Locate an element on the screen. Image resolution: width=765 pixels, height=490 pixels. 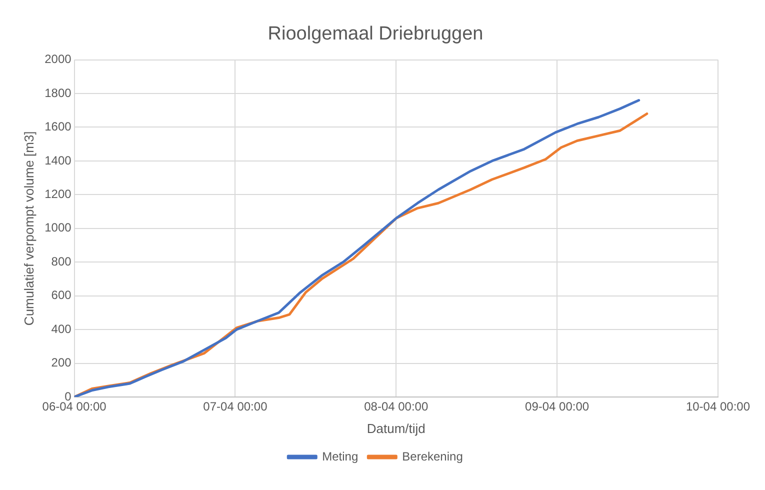
y-tick-label: 800 is located at coordinates (61, 261).